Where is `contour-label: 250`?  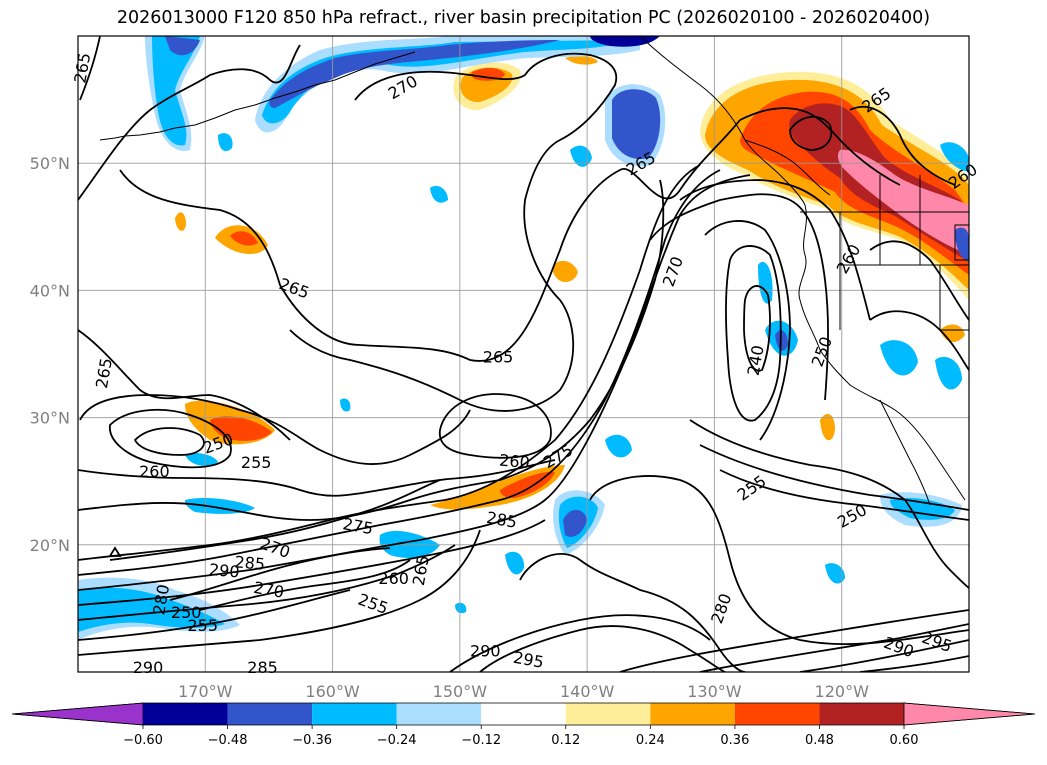 contour-label: 250 is located at coordinates (186, 612).